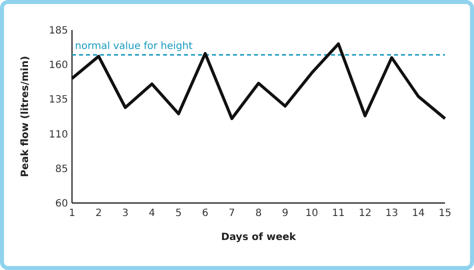 This screenshot has width=474, height=270. What do you see at coordinates (58, 100) in the screenshot?
I see `y-tick-label: 135` at bounding box center [58, 100].